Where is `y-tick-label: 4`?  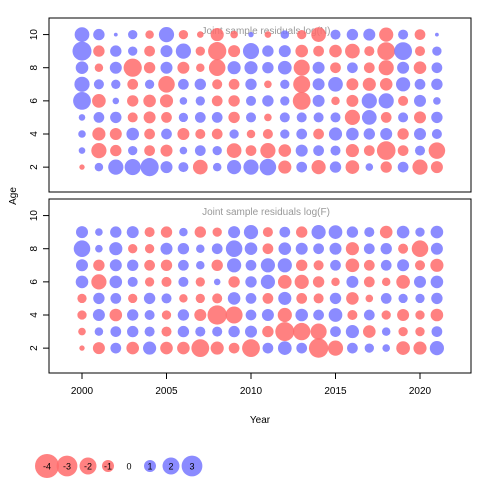
y-tick-label: 4 is located at coordinates (34, 315).